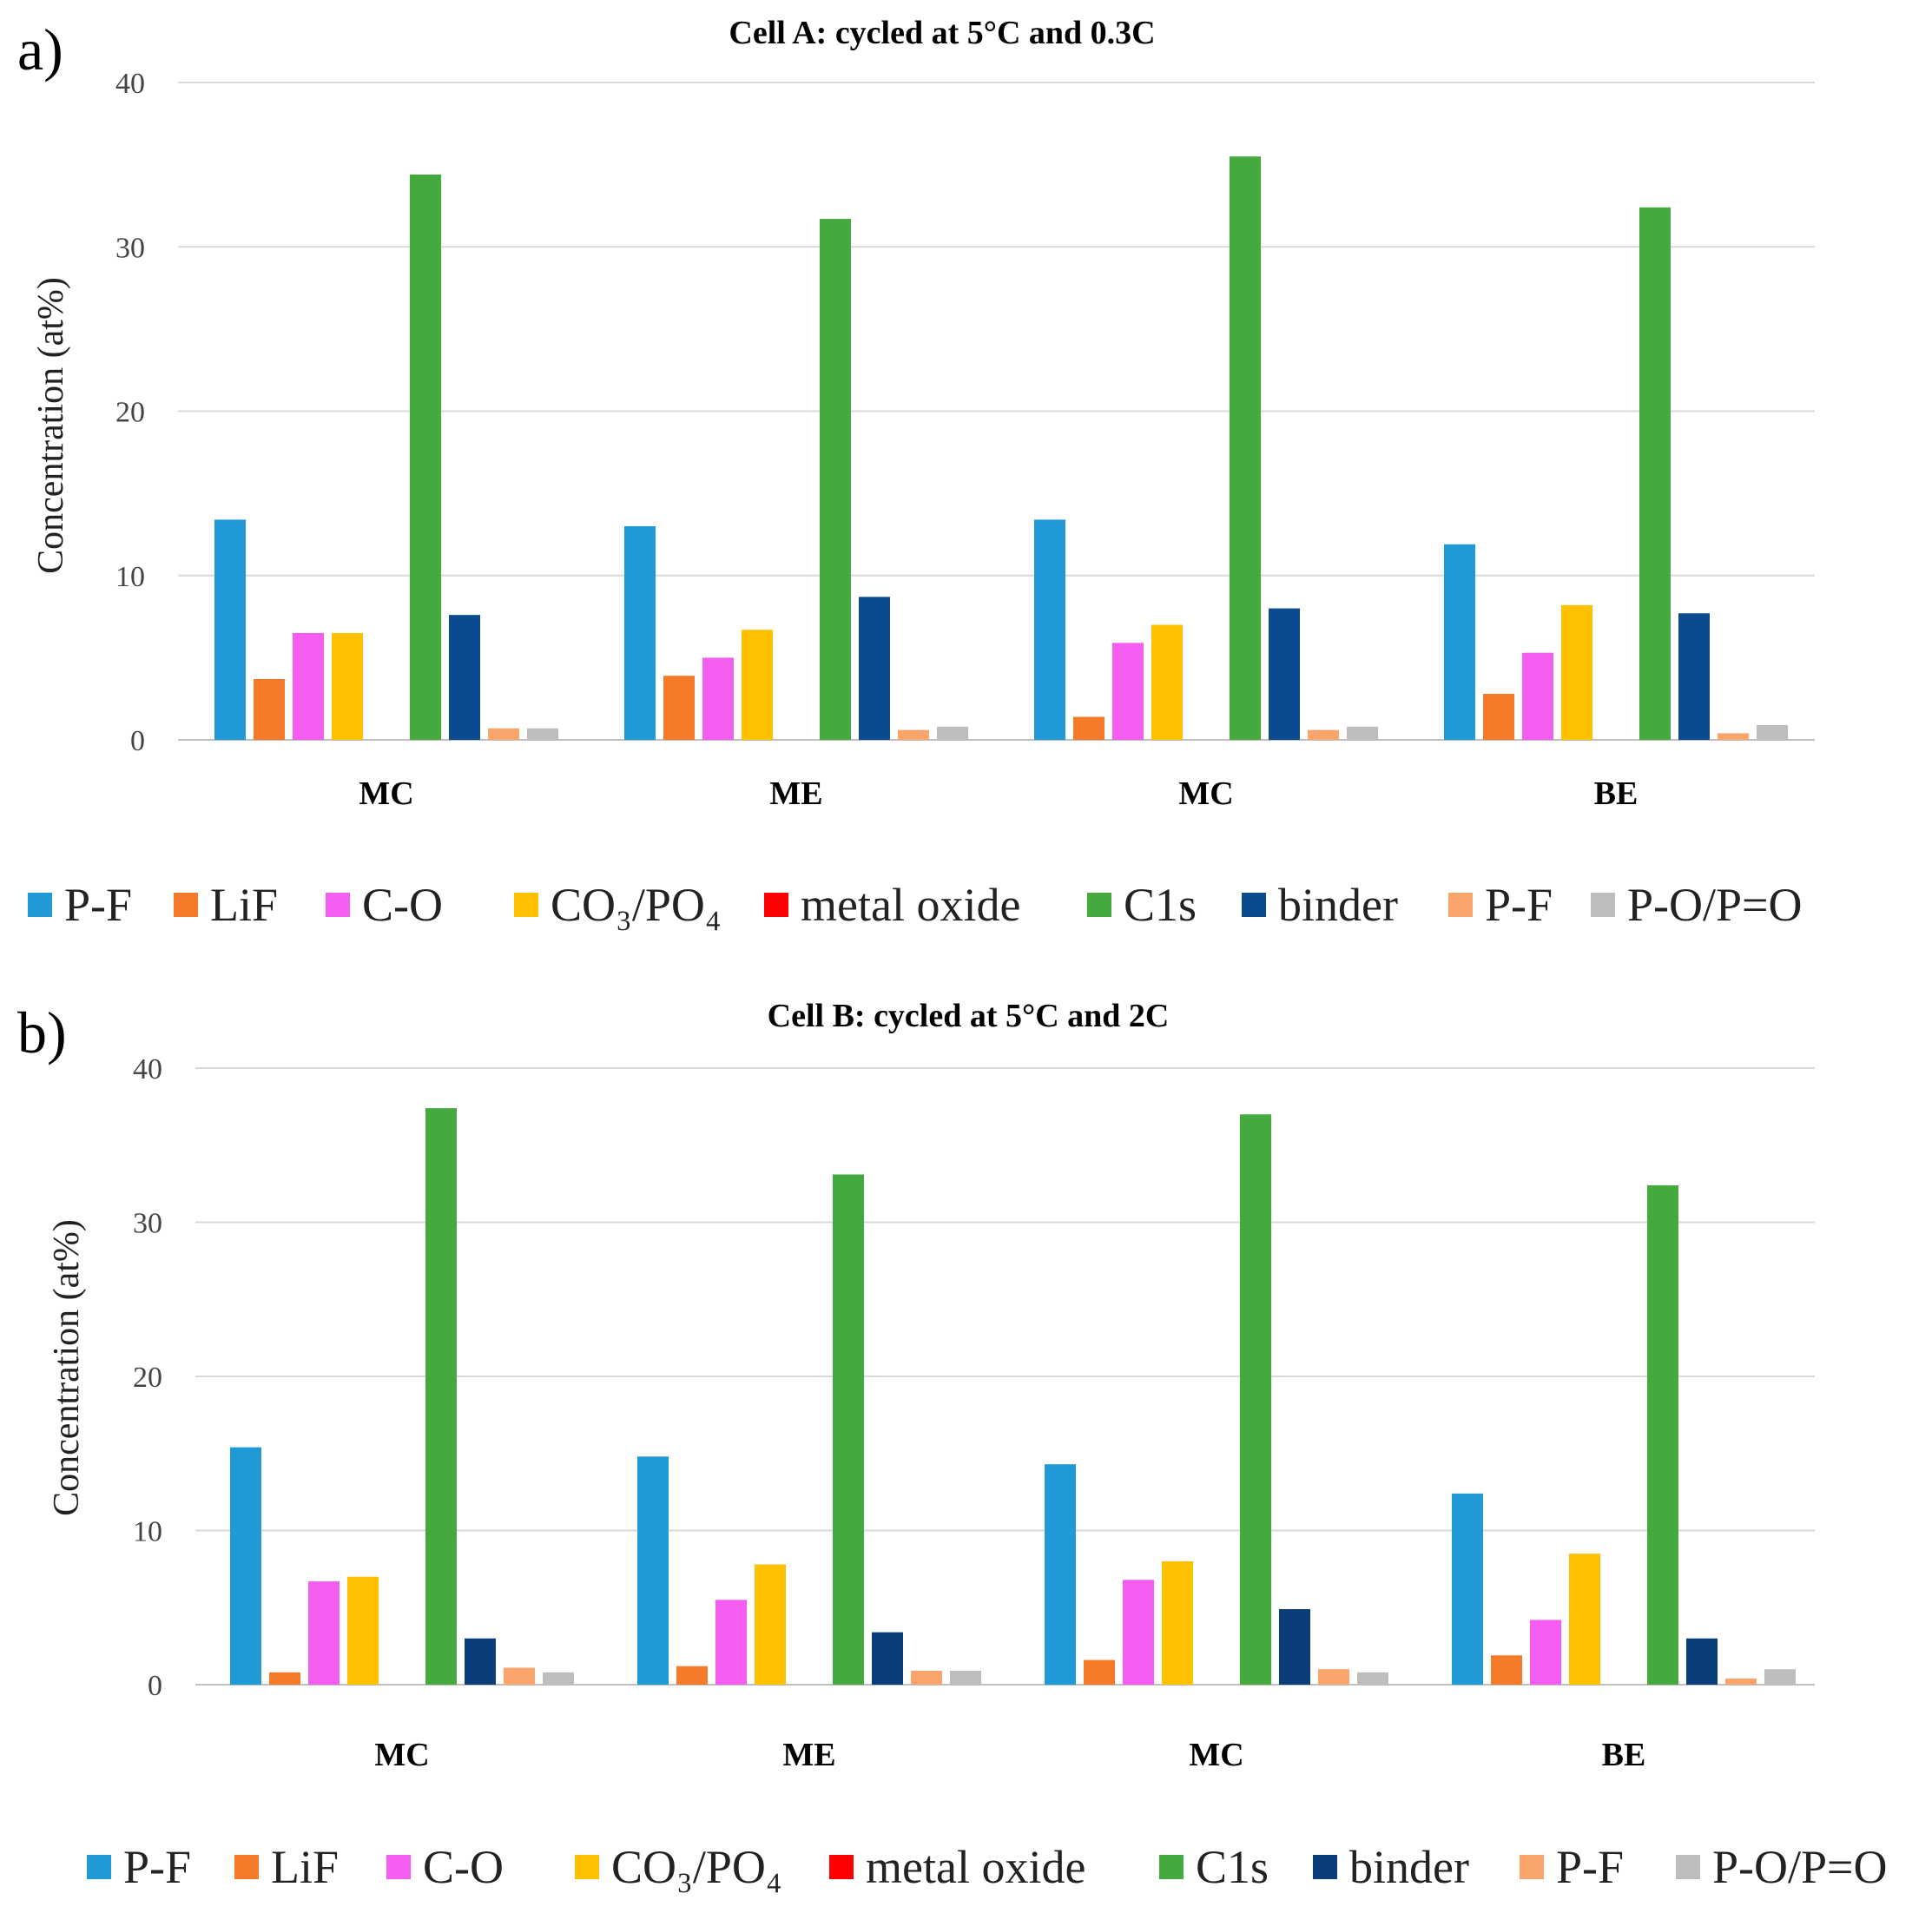 The image size is (1932, 1920). What do you see at coordinates (969, 1016) in the screenshot?
I see `chart-title-b: Cell B: cycled at 5°C and 2C` at bounding box center [969, 1016].